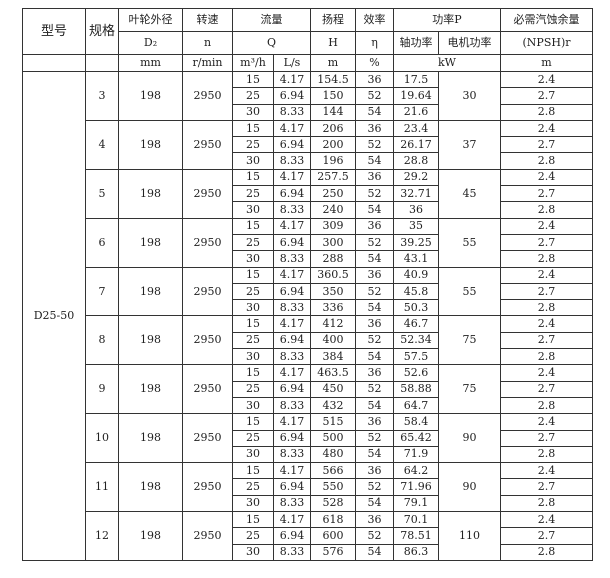 The image size is (610, 578). What do you see at coordinates (333, 194) in the screenshot?
I see `head-cell: 250` at bounding box center [333, 194].